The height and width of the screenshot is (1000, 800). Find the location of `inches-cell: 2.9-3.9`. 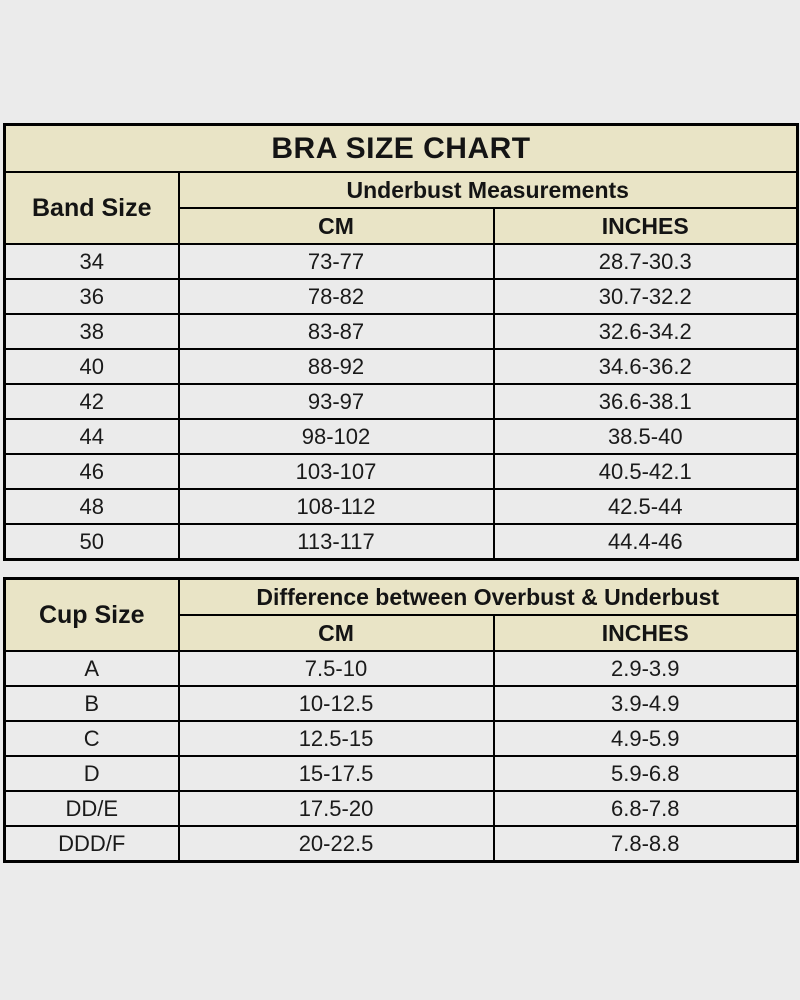

inches-cell: 2.9-3.9 is located at coordinates (645, 668).